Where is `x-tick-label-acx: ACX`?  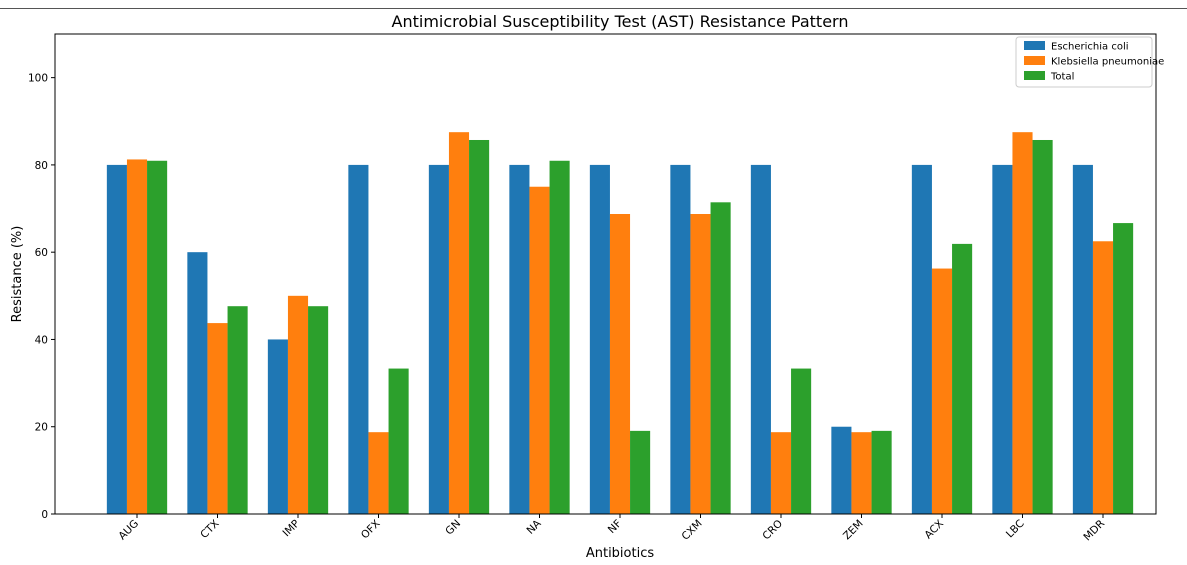
x-tick-label-acx: ACX is located at coordinates (934, 530).